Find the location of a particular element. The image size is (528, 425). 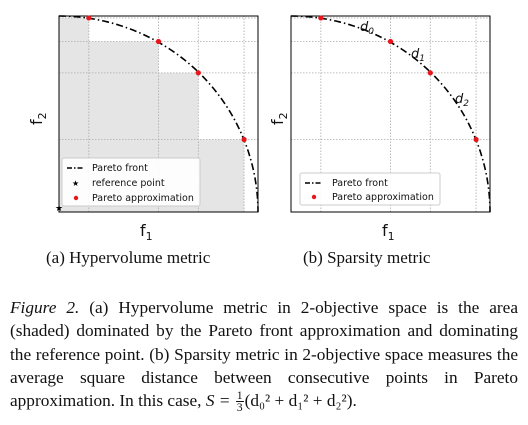

subfigure-caption-a: (a) Hypervolume metric is located at coordinates (128, 257).